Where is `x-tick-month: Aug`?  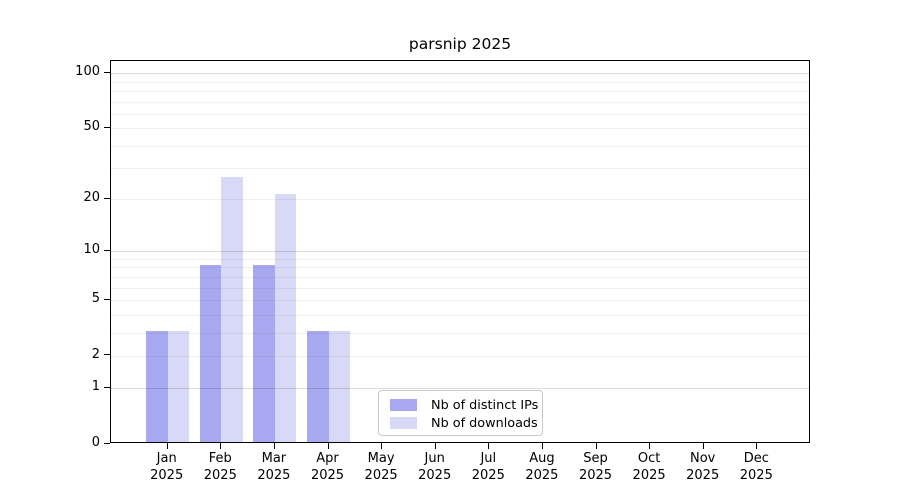
x-tick-month: Aug is located at coordinates (542, 458).